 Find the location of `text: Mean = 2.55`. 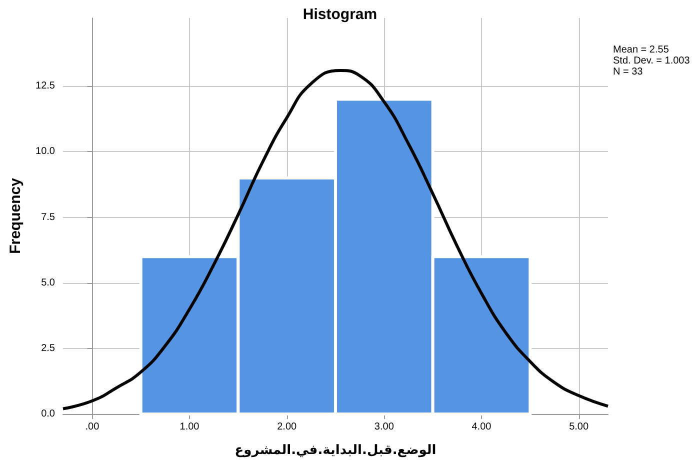

text: Mean = 2.55 is located at coordinates (641, 50).